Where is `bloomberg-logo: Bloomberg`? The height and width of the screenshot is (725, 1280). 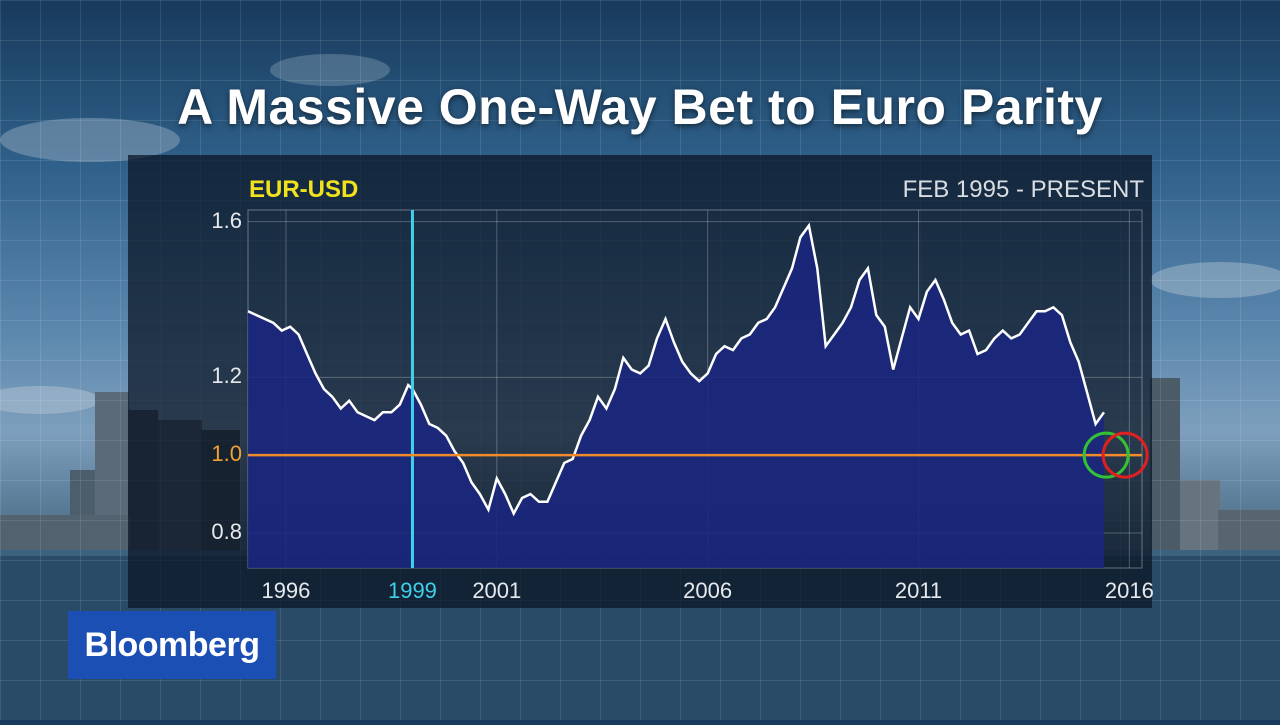 bloomberg-logo: Bloomberg is located at coordinates (172, 645).